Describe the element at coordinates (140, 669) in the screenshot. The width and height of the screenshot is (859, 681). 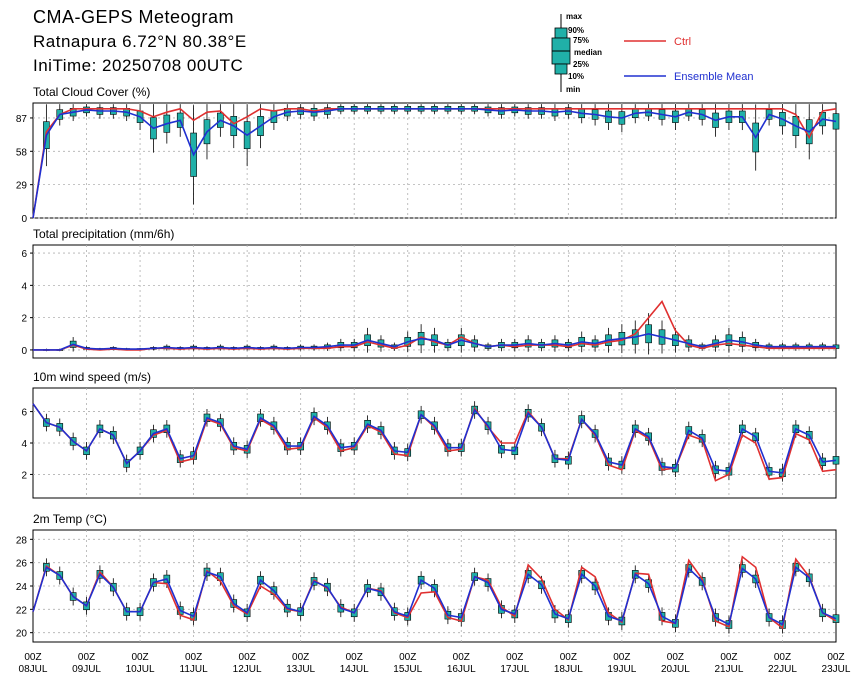
I see `x-tick-date: 10JUL` at that location.